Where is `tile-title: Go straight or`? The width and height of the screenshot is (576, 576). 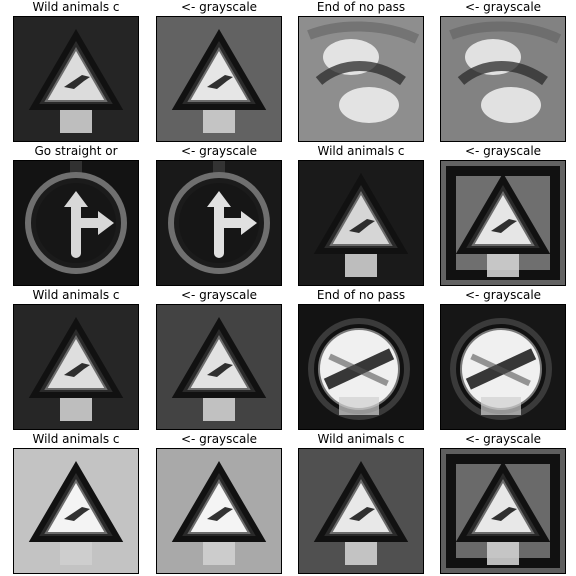 tile-title: Go straight or is located at coordinates (76, 151).